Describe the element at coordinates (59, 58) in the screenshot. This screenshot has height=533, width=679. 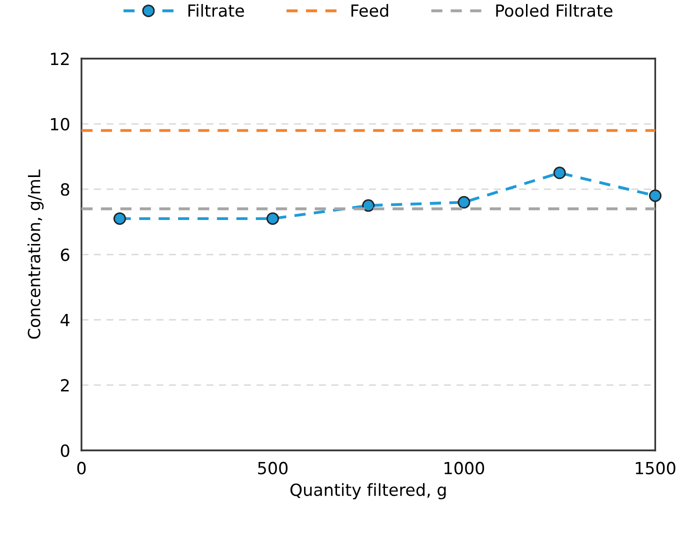
I see `y-tick-label: 12` at that location.